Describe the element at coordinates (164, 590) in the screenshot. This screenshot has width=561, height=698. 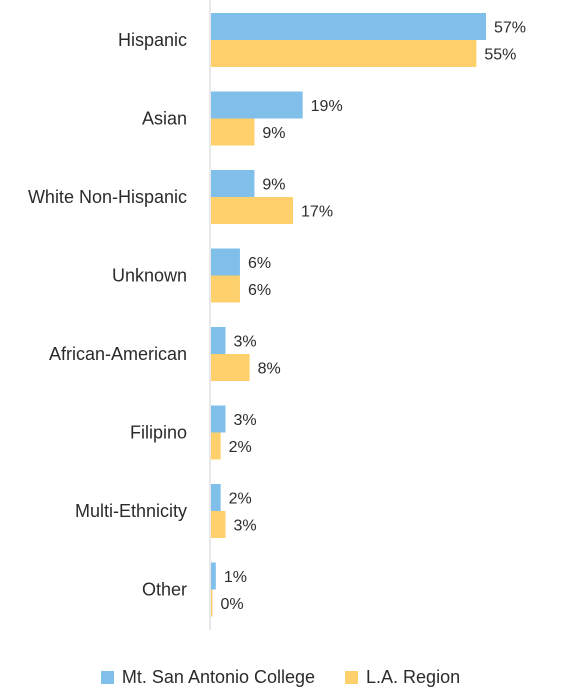
I see `category-label: Other` at that location.